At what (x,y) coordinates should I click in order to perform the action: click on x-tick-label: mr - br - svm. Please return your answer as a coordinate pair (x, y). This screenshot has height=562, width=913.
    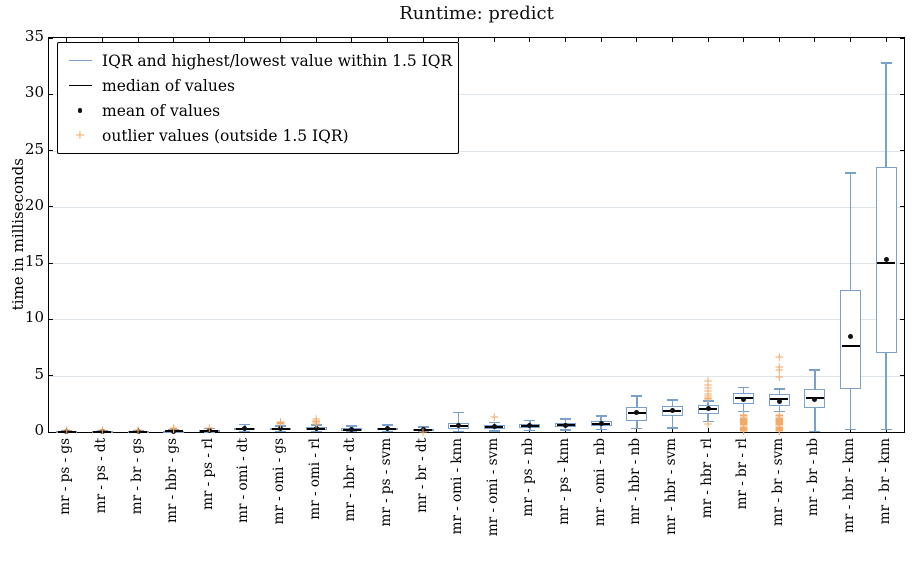
    Looking at the image, I should click on (777, 482).